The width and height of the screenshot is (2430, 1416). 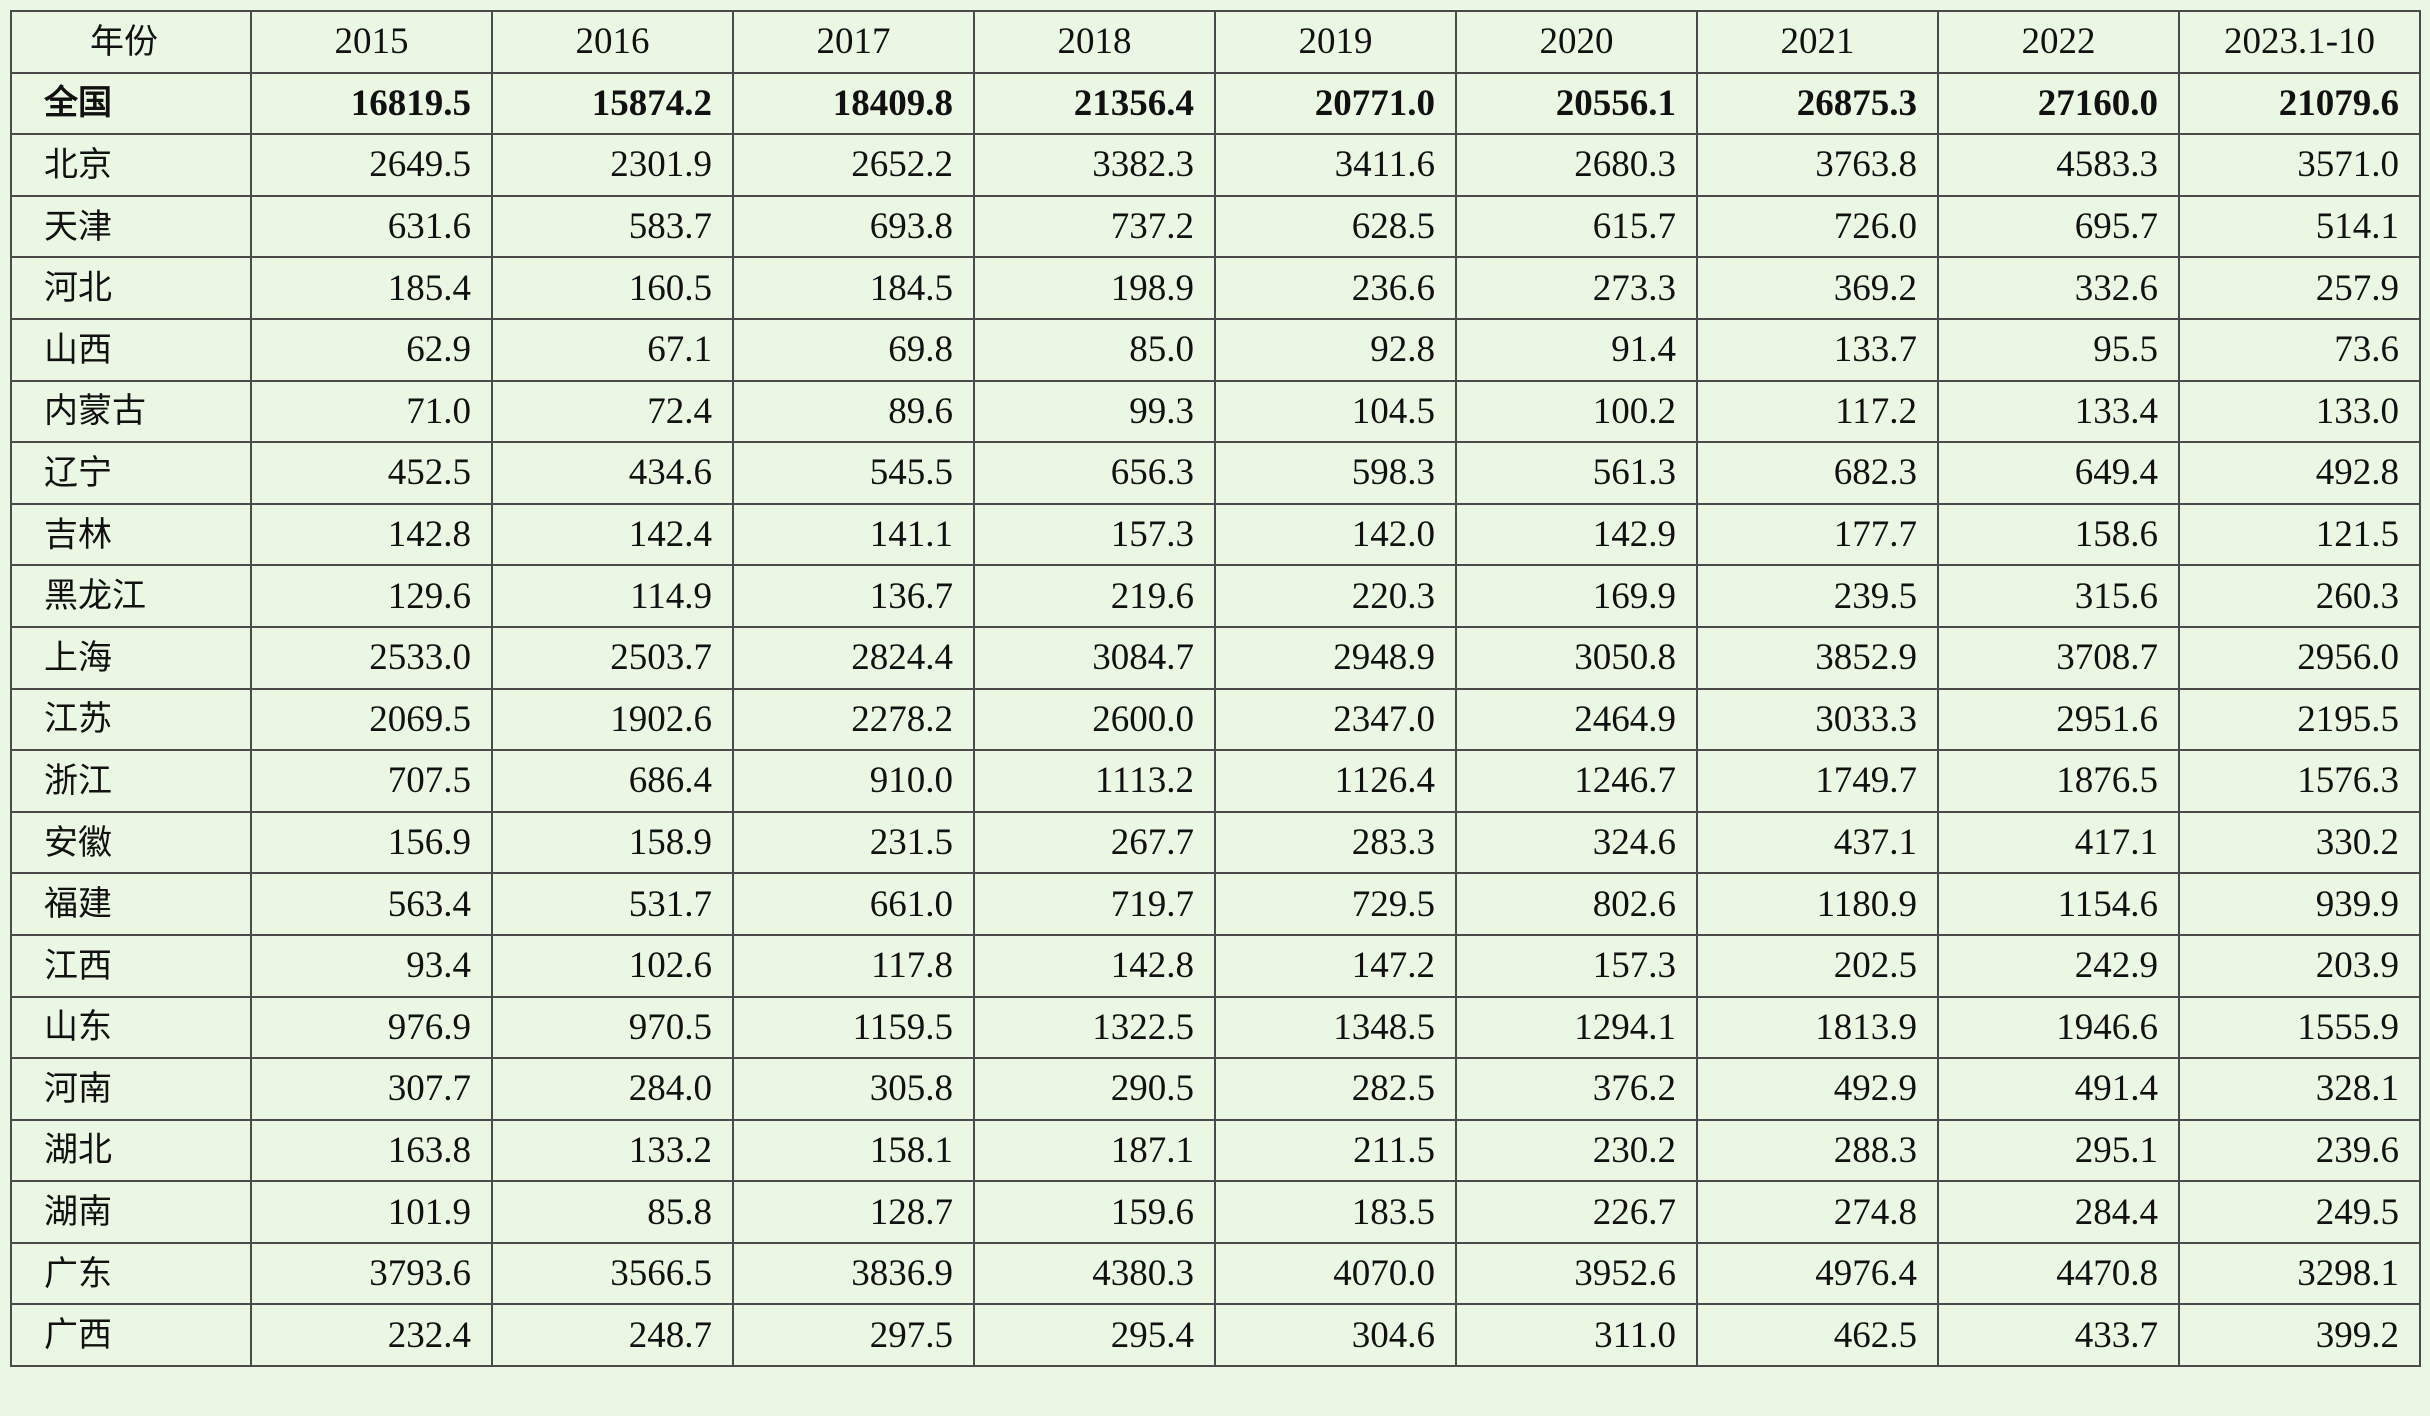 What do you see at coordinates (2299, 288) in the screenshot?
I see `value-cell: 257.9` at bounding box center [2299, 288].